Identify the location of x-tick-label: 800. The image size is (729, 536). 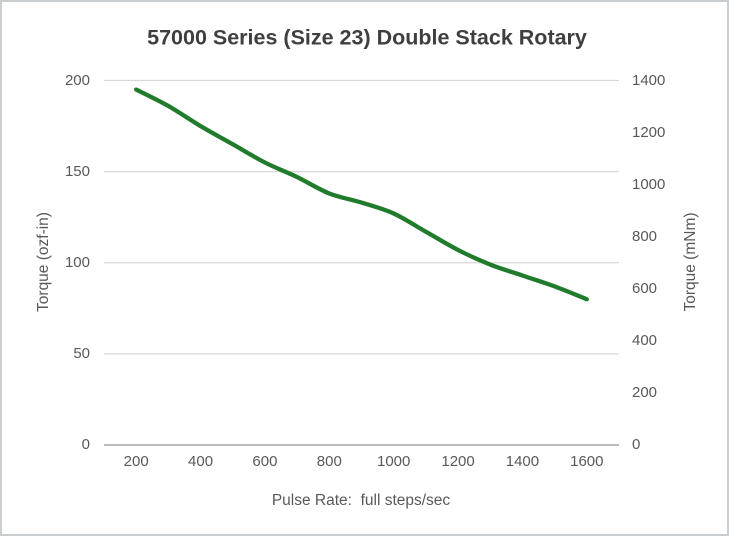
(329, 461).